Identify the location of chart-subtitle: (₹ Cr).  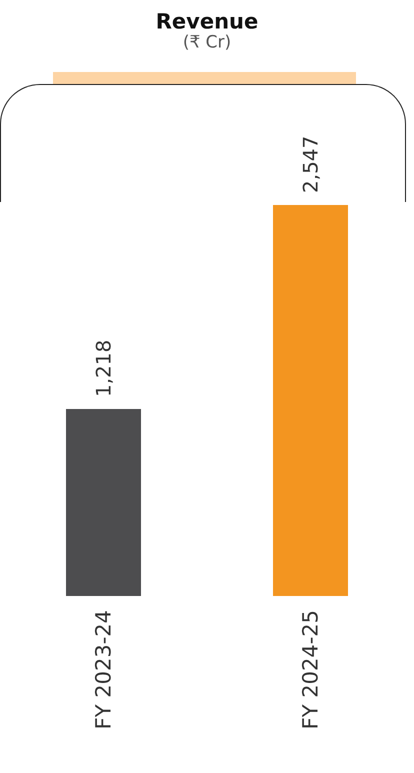
(207, 42).